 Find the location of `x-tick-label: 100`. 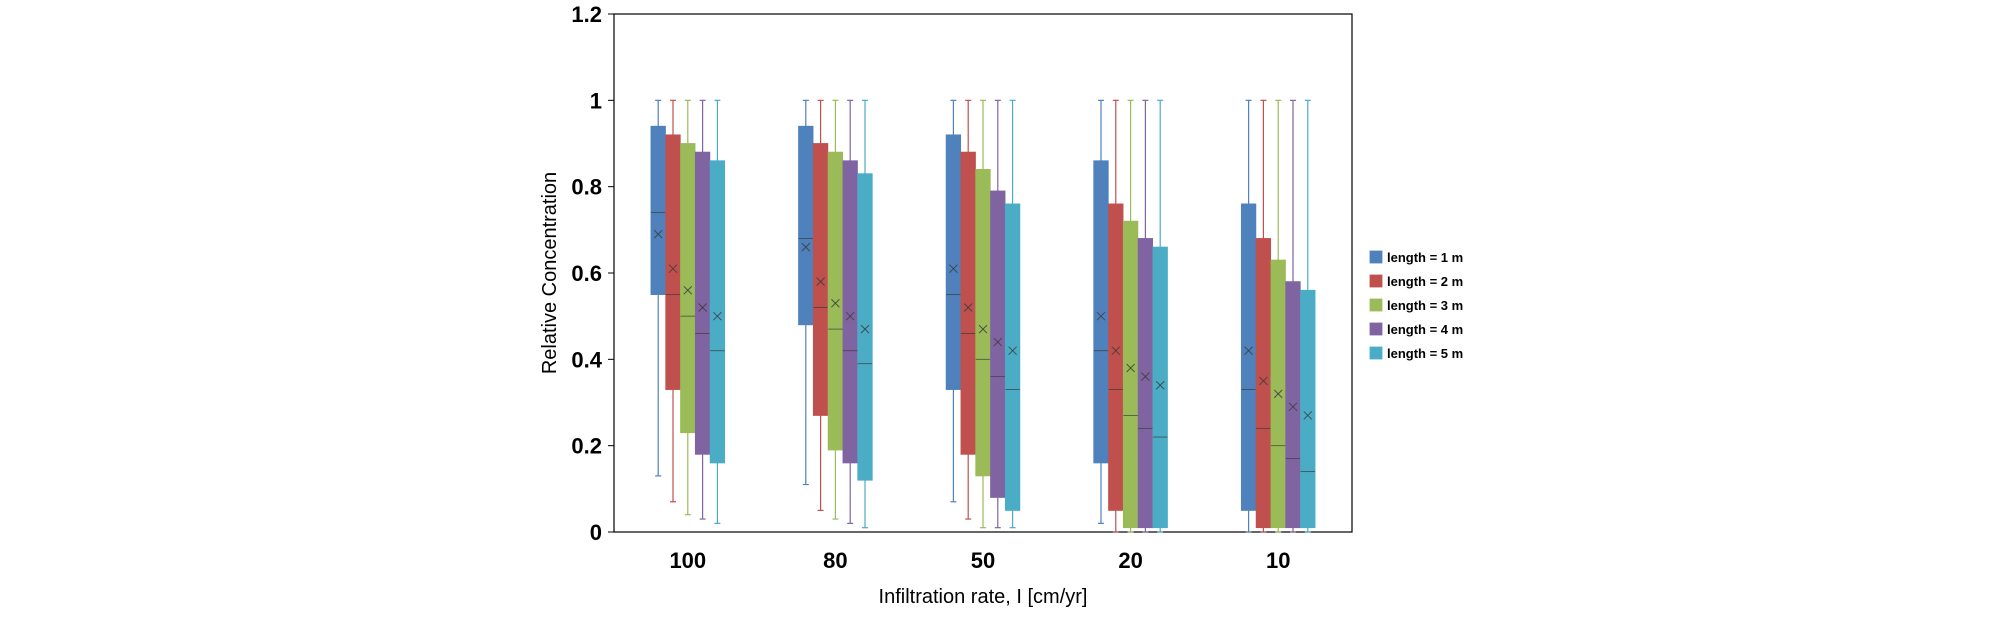

x-tick-label: 100 is located at coordinates (687, 560).